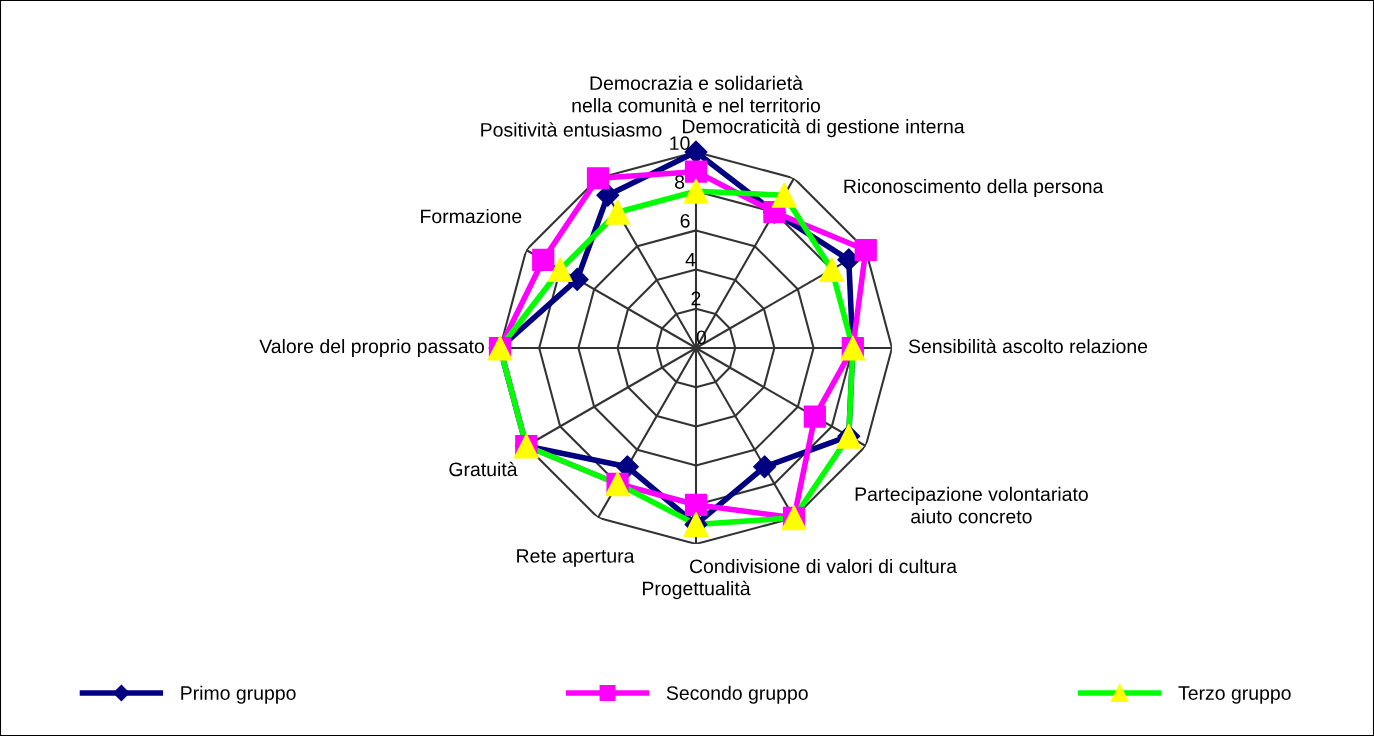 This screenshot has width=1374, height=736. What do you see at coordinates (737, 694) in the screenshot?
I see `legend-label: Secondo gruppo` at bounding box center [737, 694].